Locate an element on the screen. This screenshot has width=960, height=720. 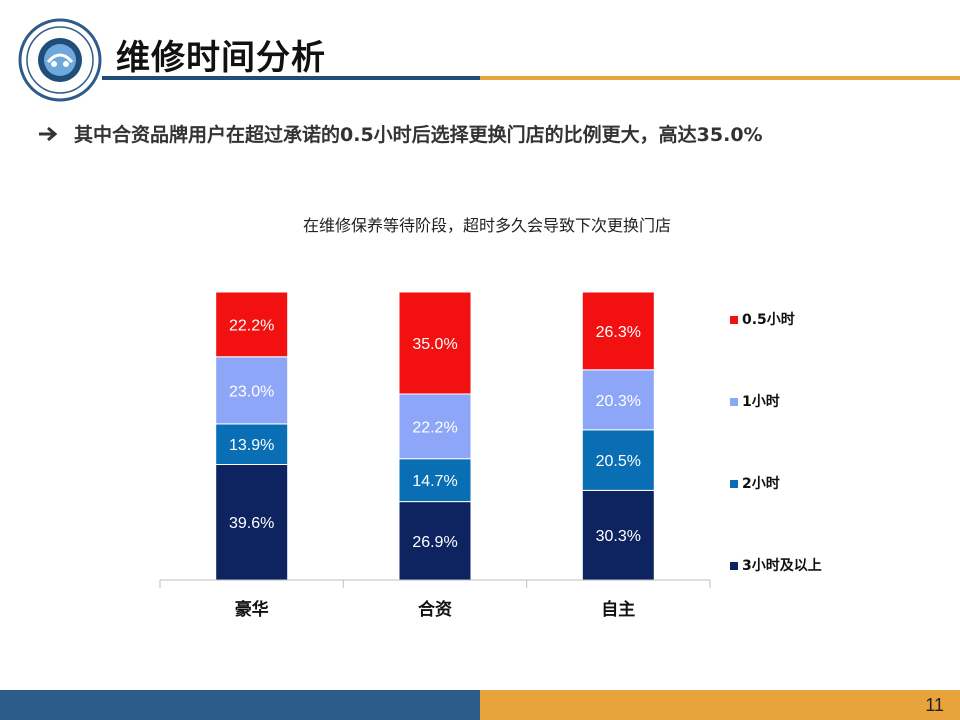
legend-label: 3小时及以上 is located at coordinates (782, 565).